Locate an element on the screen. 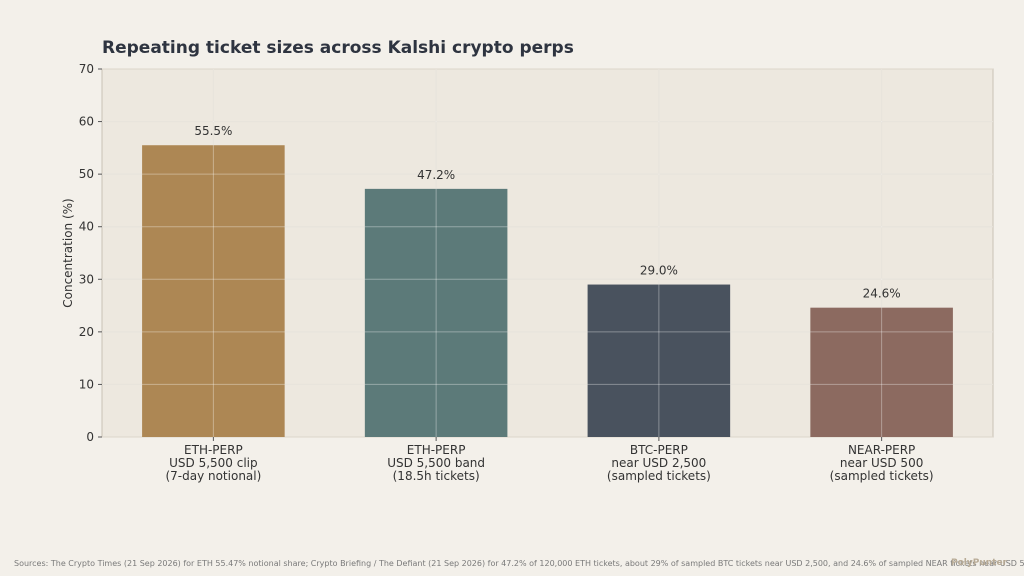 This screenshot has width=1024, height=576. y-tick-label: 50 is located at coordinates (86, 174).